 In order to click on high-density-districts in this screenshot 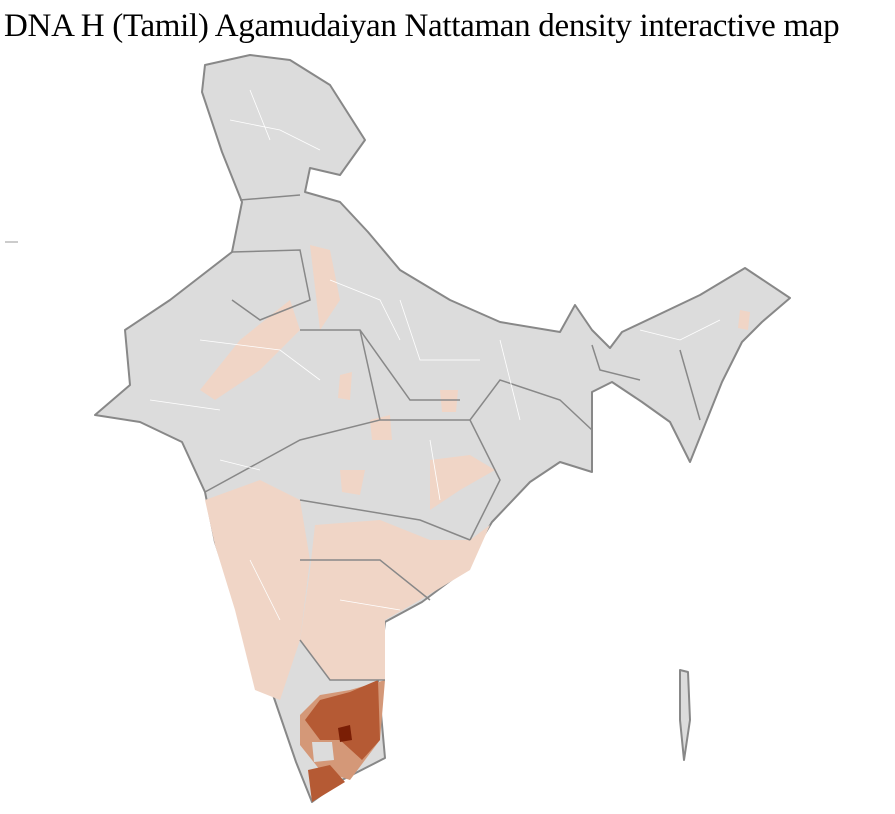, I will do `click(342, 741)`.